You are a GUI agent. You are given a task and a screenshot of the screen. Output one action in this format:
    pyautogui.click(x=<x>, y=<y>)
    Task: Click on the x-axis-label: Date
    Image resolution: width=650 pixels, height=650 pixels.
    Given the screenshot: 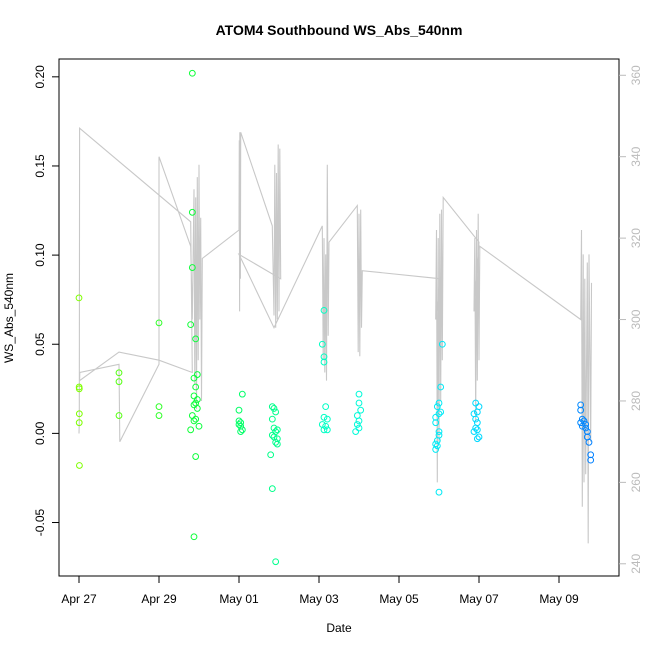 What is the action you would take?
    pyautogui.click(x=339, y=628)
    